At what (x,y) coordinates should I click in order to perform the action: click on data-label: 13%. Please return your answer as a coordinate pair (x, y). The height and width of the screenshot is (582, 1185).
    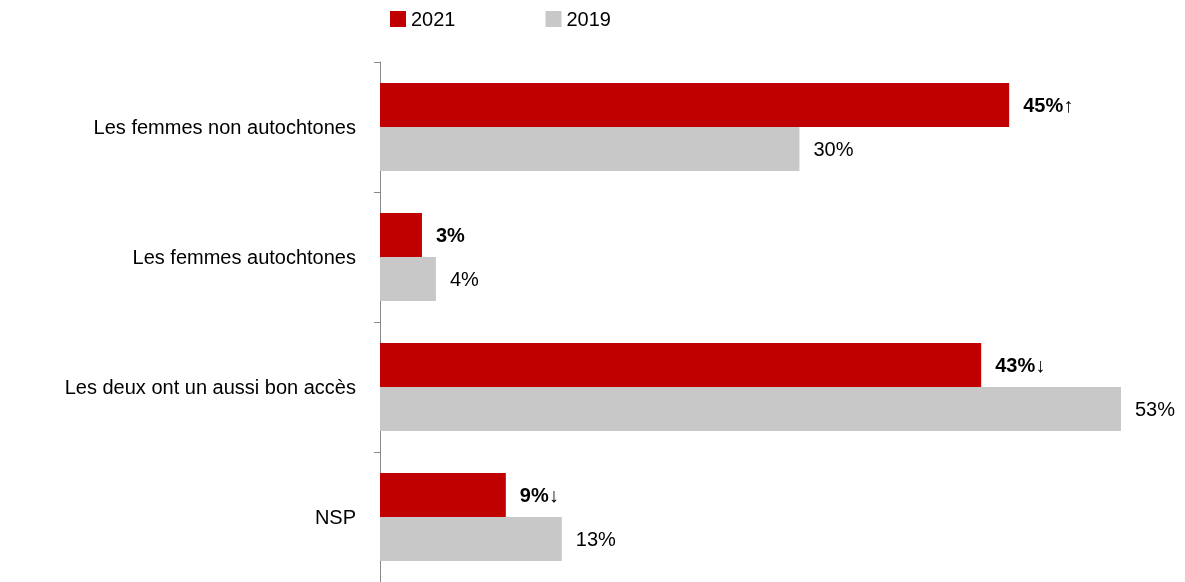
    Looking at the image, I should click on (595, 539).